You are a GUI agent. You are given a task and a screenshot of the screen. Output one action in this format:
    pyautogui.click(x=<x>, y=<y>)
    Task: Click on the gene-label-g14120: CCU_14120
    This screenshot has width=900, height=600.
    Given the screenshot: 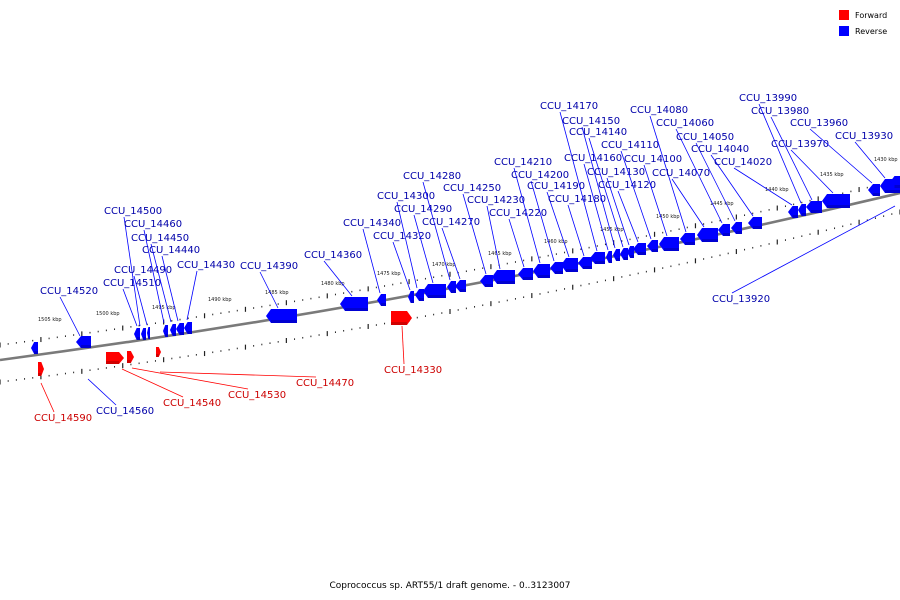 What is the action you would take?
    pyautogui.click(x=627, y=185)
    